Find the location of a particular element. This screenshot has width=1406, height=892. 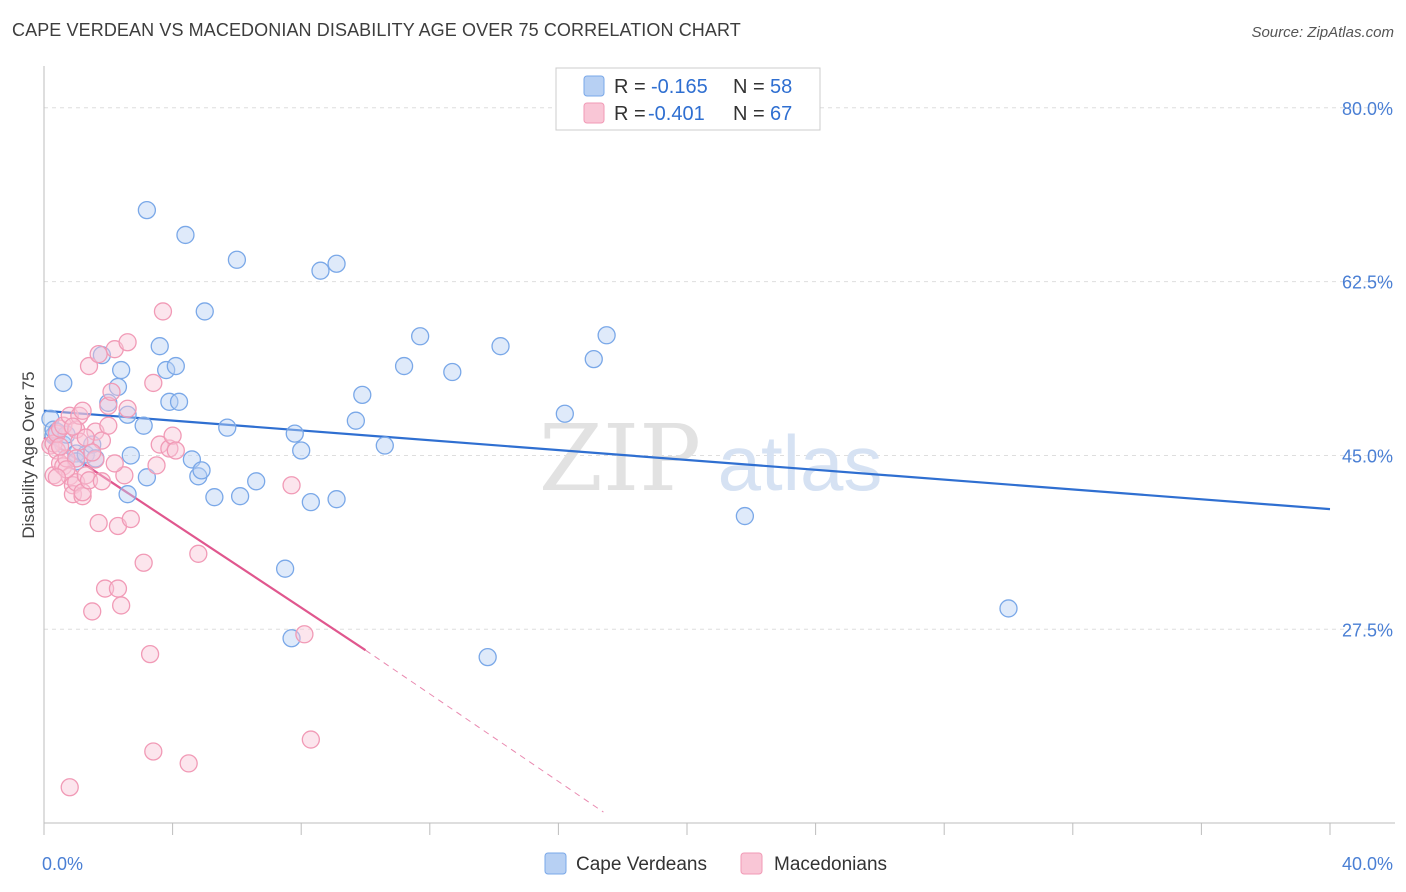

trend-line-macedonians is located at coordinates (205, 544).